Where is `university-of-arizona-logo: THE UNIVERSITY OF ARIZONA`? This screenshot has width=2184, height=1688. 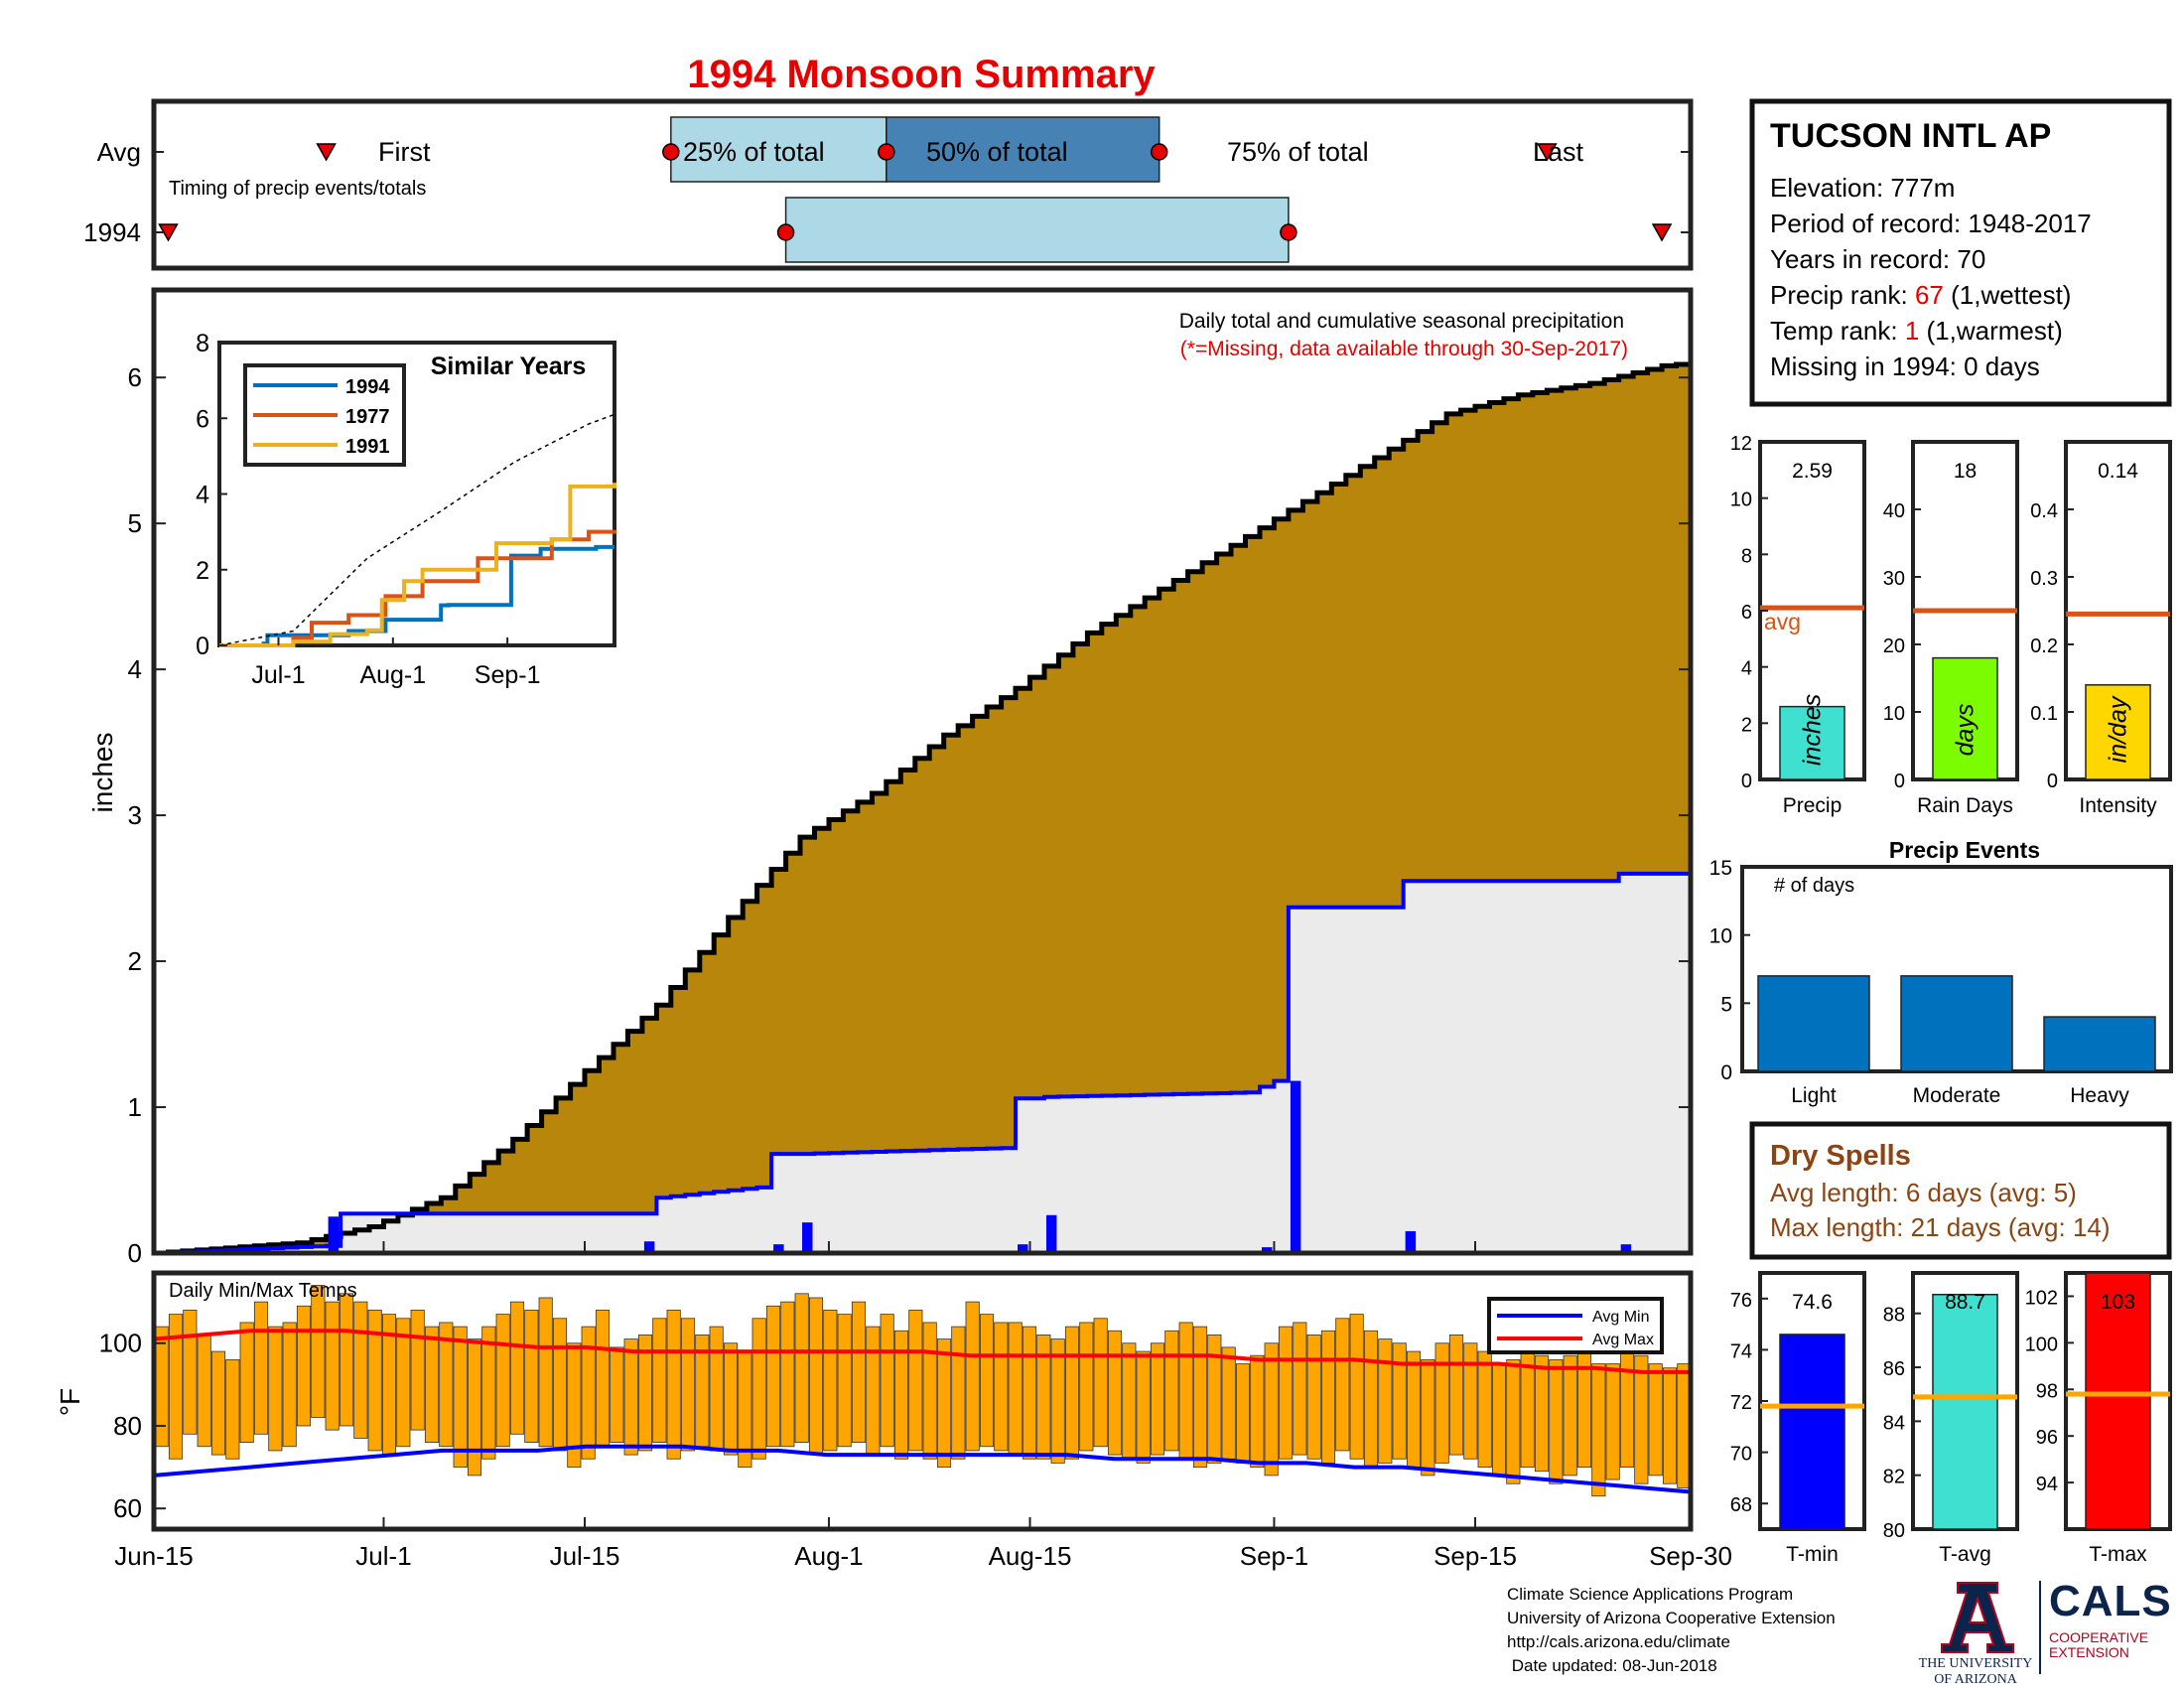 university-of-arizona-logo: THE UNIVERSITY OF ARIZONA is located at coordinates (1975, 1632).